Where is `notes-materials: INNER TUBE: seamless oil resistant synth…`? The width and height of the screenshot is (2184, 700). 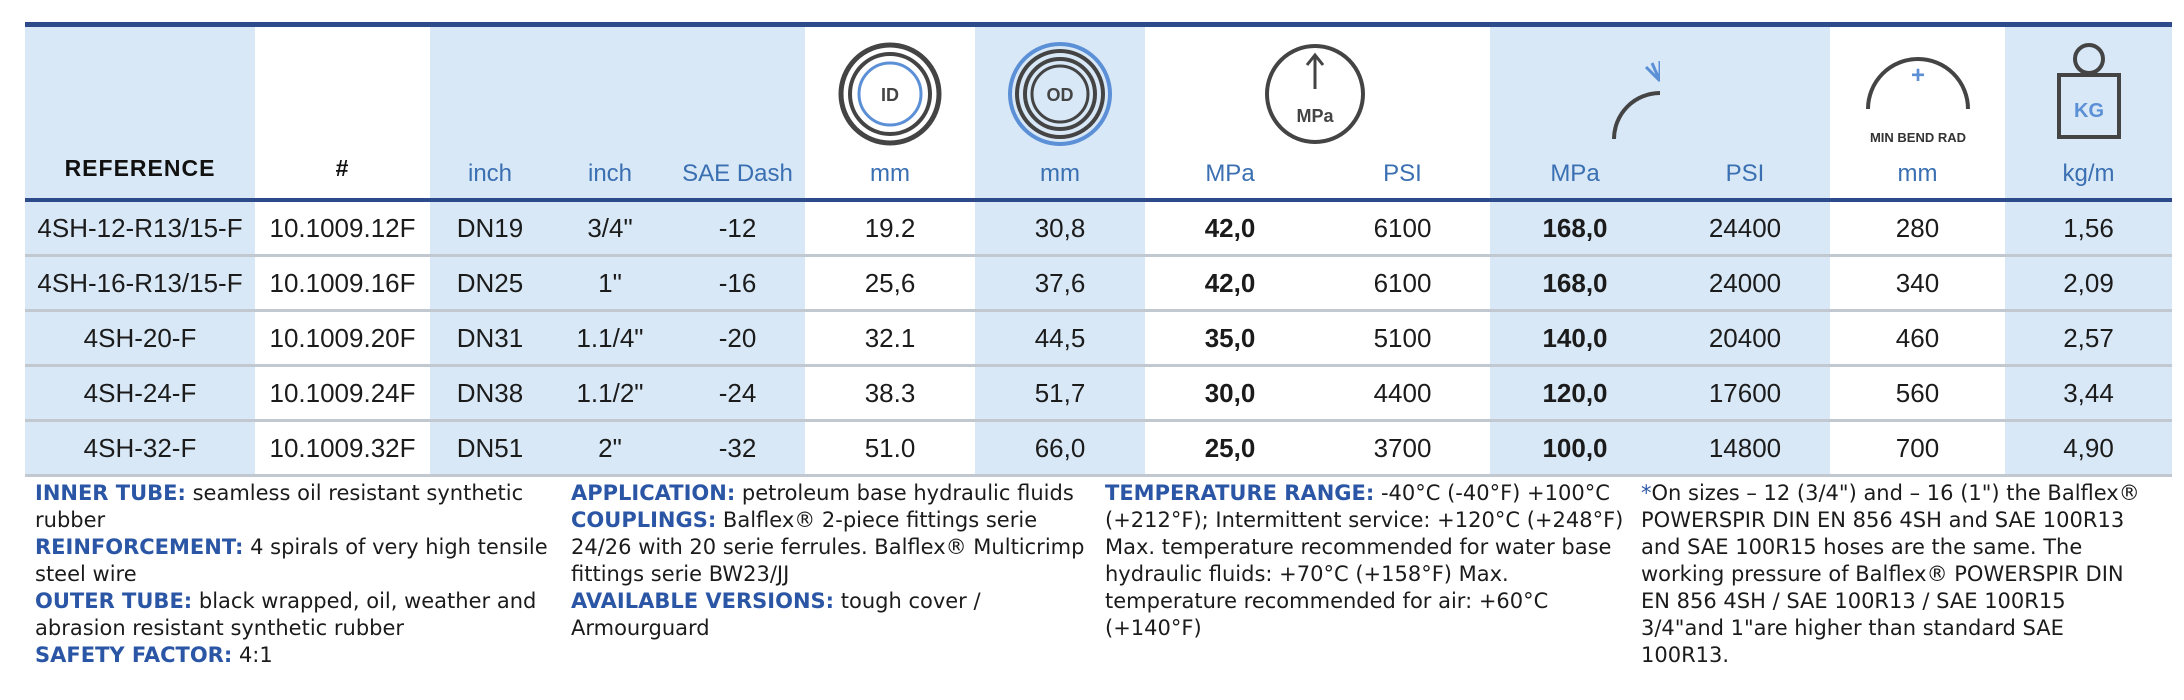
notes-materials: INNER TUBE: seamless oil resistant synth… is located at coordinates (291, 574).